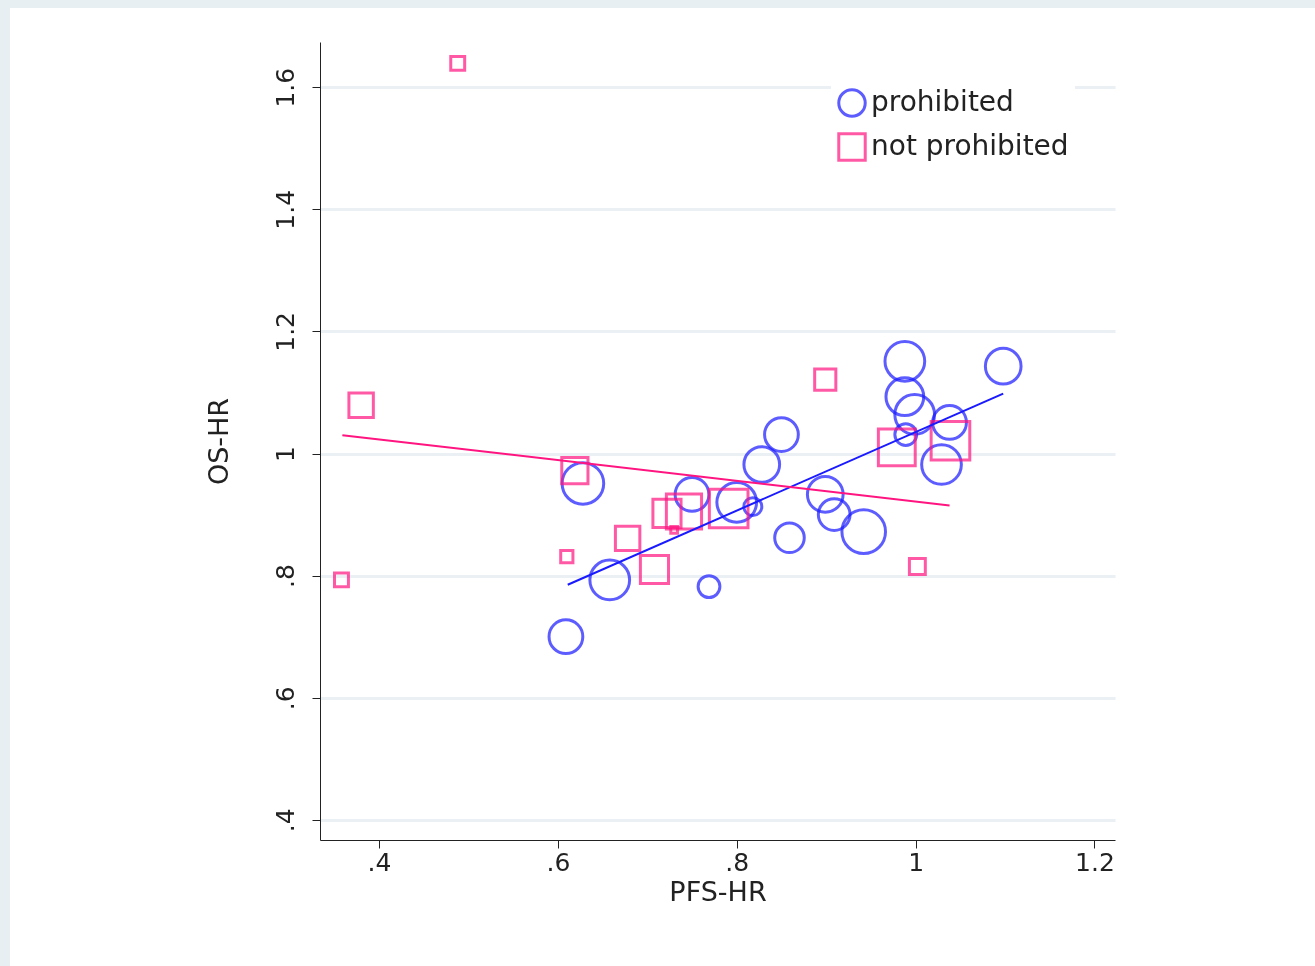 The width and height of the screenshot is (1315, 966). What do you see at coordinates (218, 441) in the screenshot?
I see `y-axis-title: OS-HR` at bounding box center [218, 441].